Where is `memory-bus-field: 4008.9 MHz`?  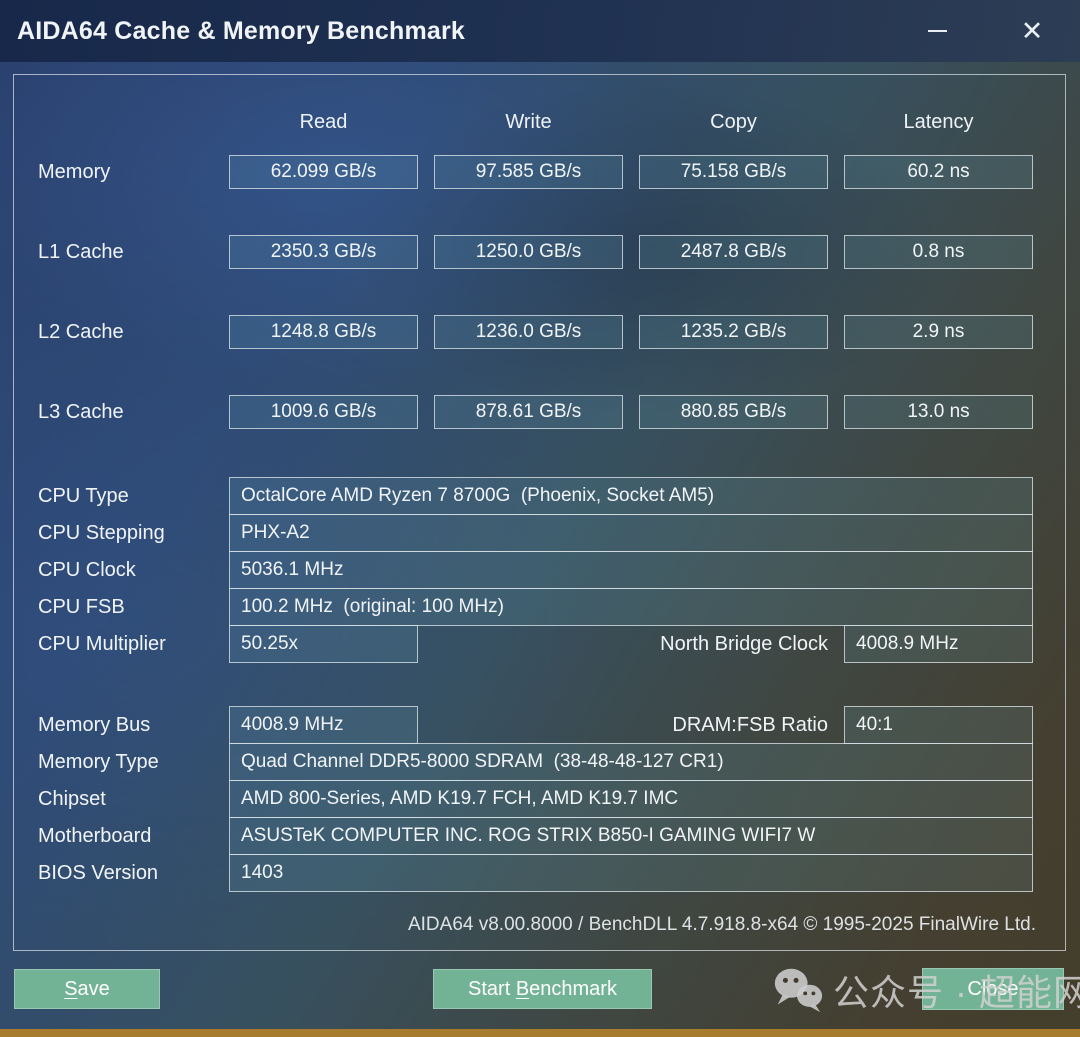
memory-bus-field: 4008.9 MHz is located at coordinates (323, 725).